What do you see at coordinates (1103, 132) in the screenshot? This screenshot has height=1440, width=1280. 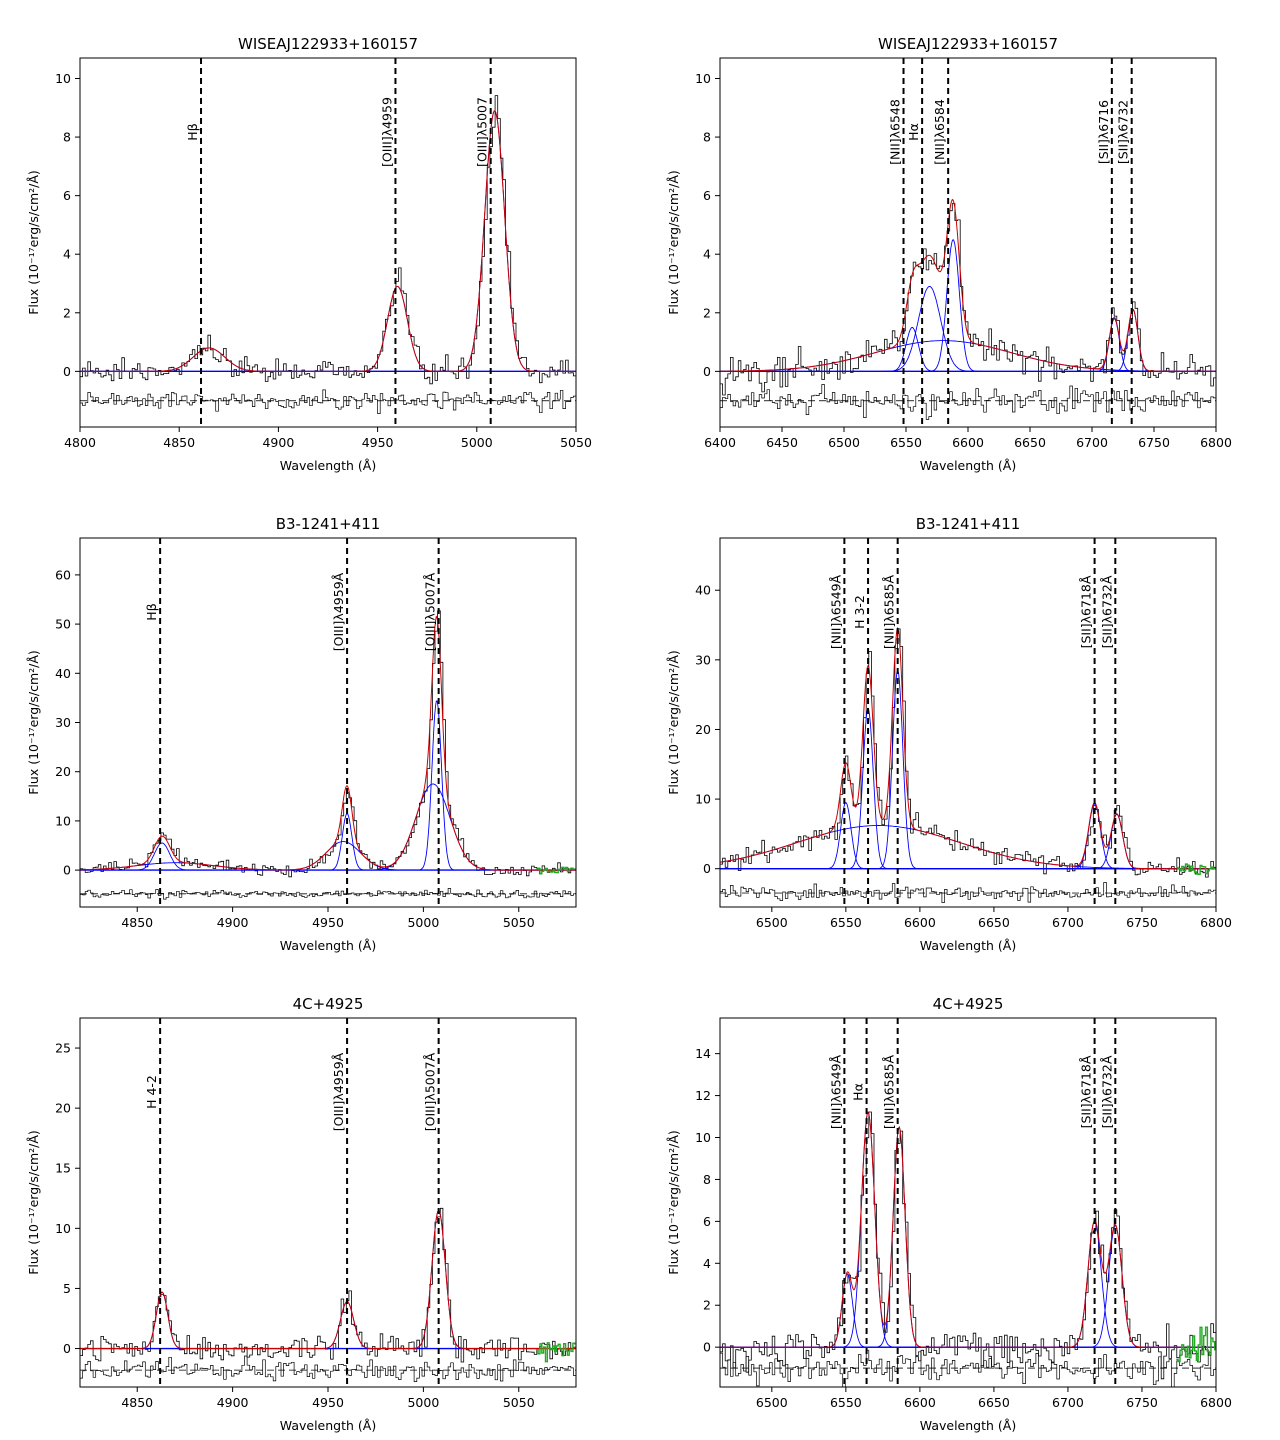 I see `line-label-4: [SII]λ6716` at bounding box center [1103, 132].